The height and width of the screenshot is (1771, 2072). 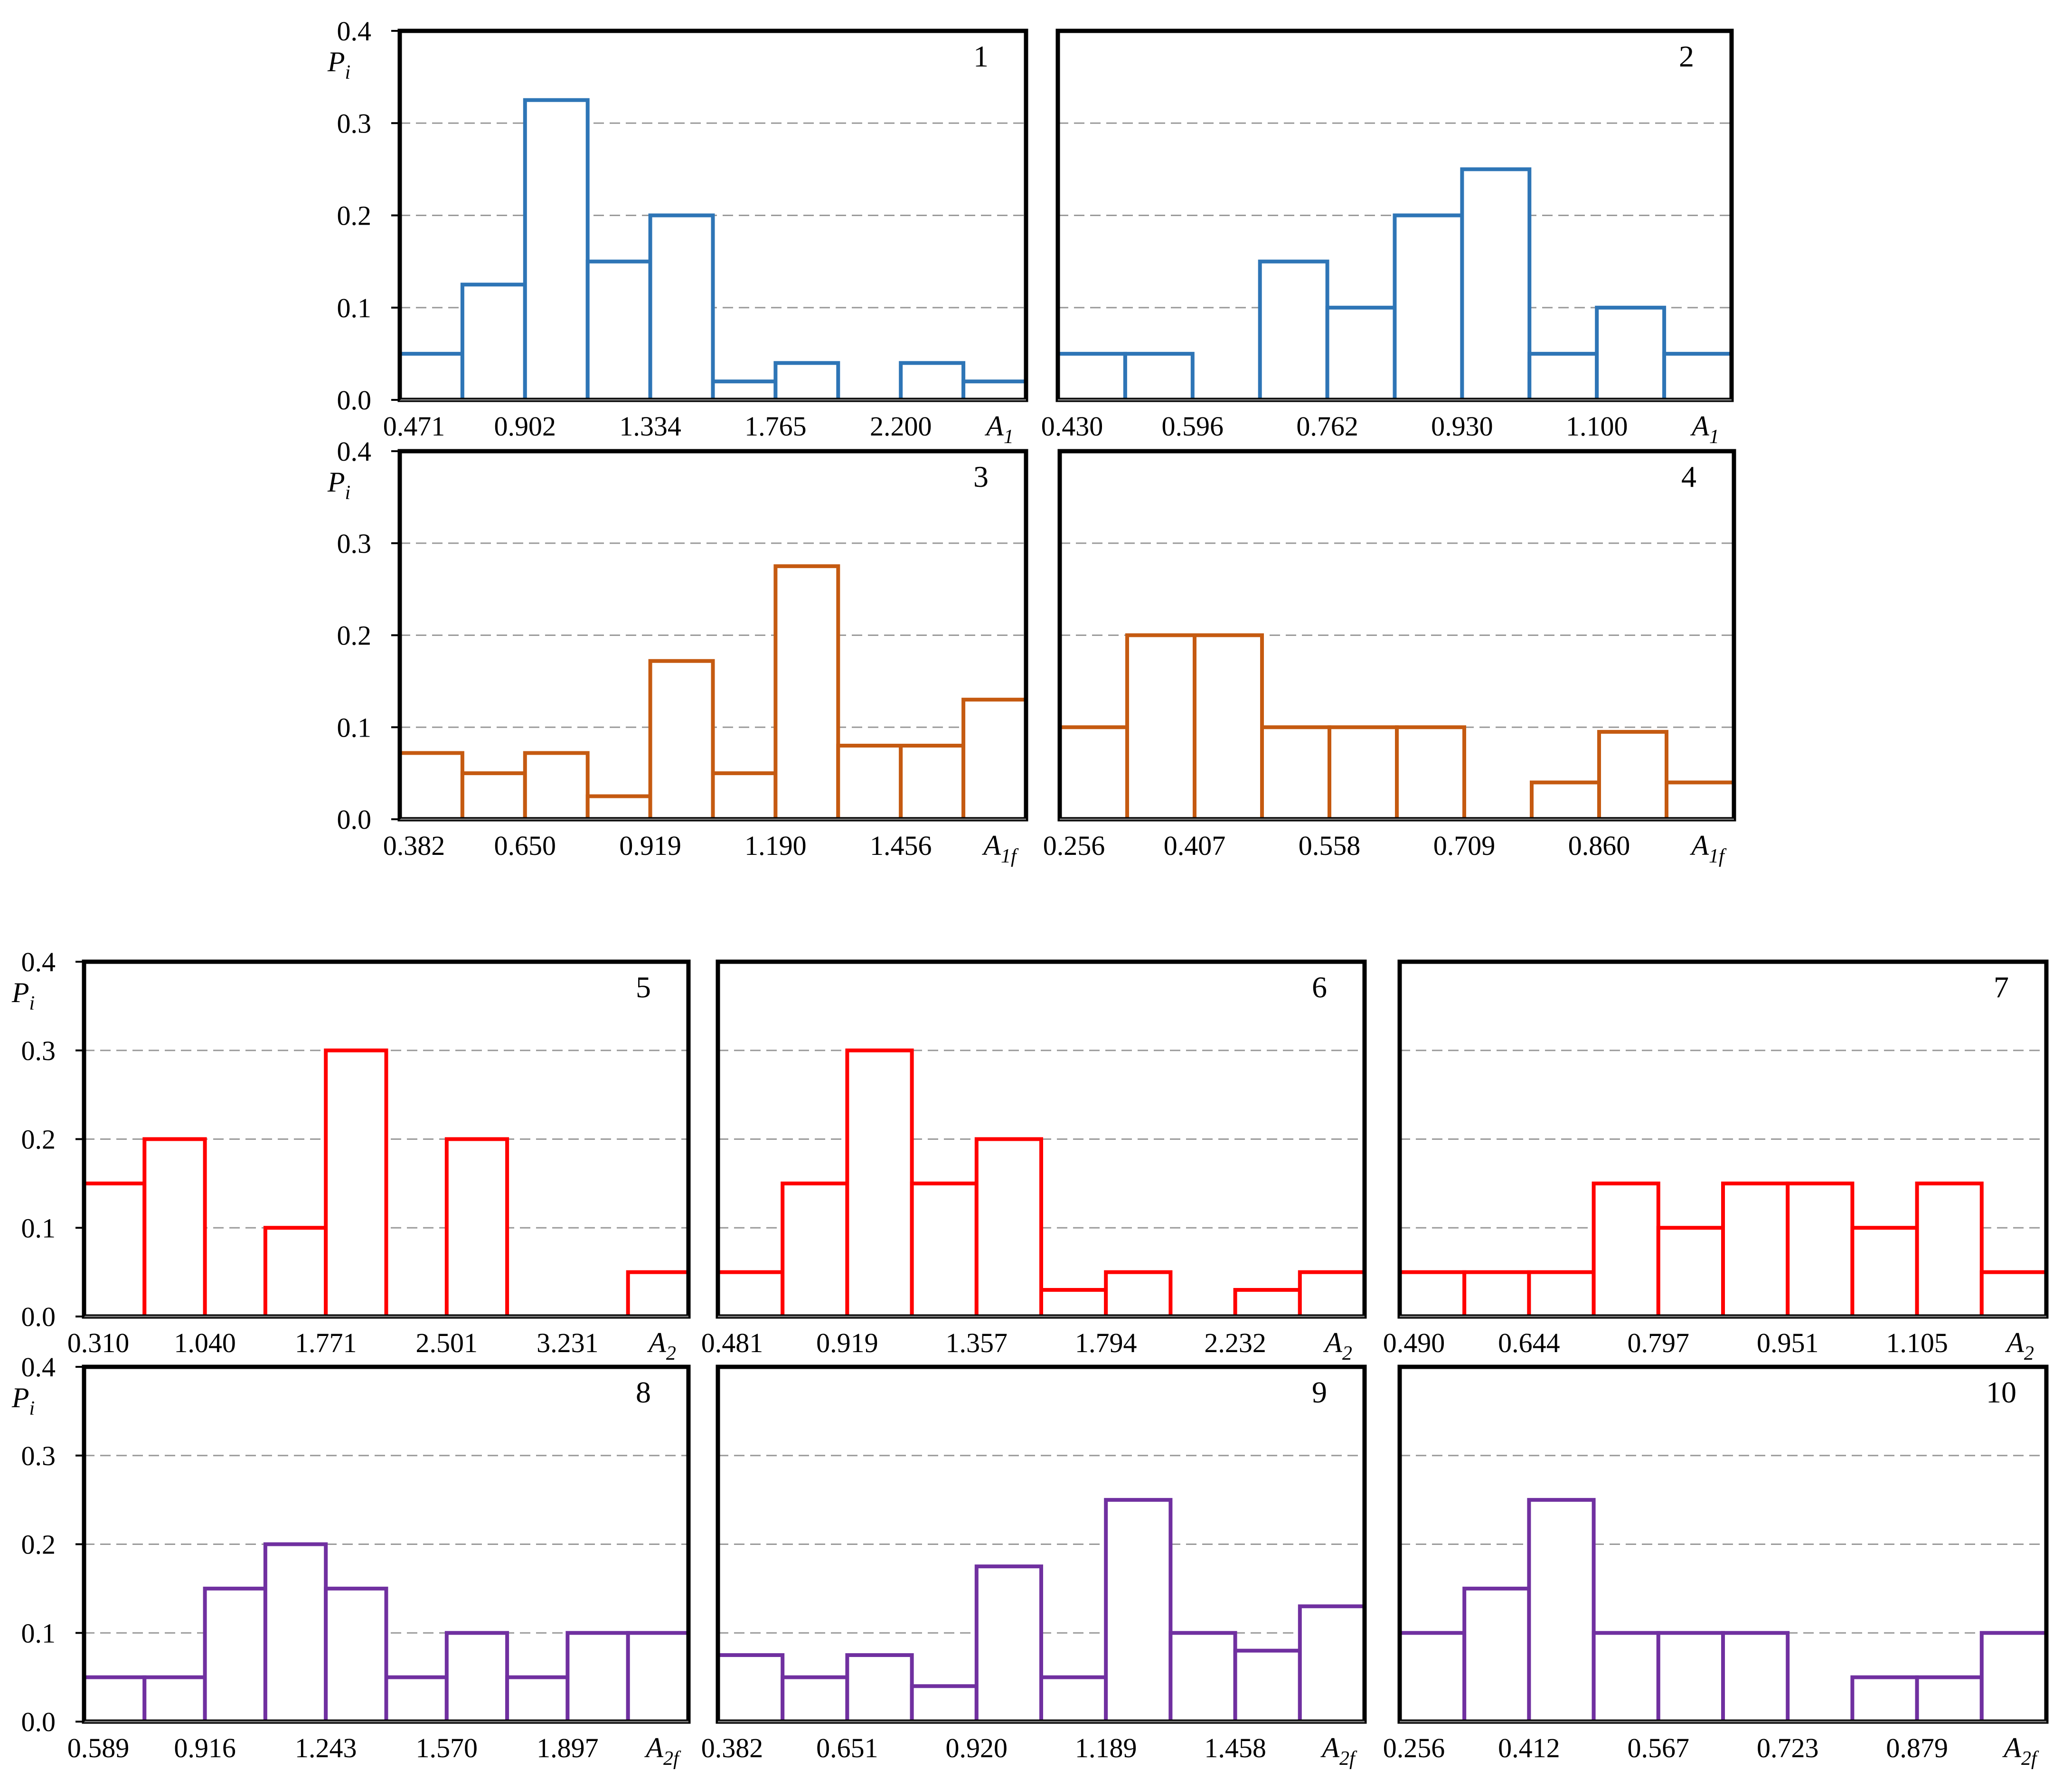 What do you see at coordinates (98, 1748) in the screenshot?
I see `x-tick-label: 0.589` at bounding box center [98, 1748].